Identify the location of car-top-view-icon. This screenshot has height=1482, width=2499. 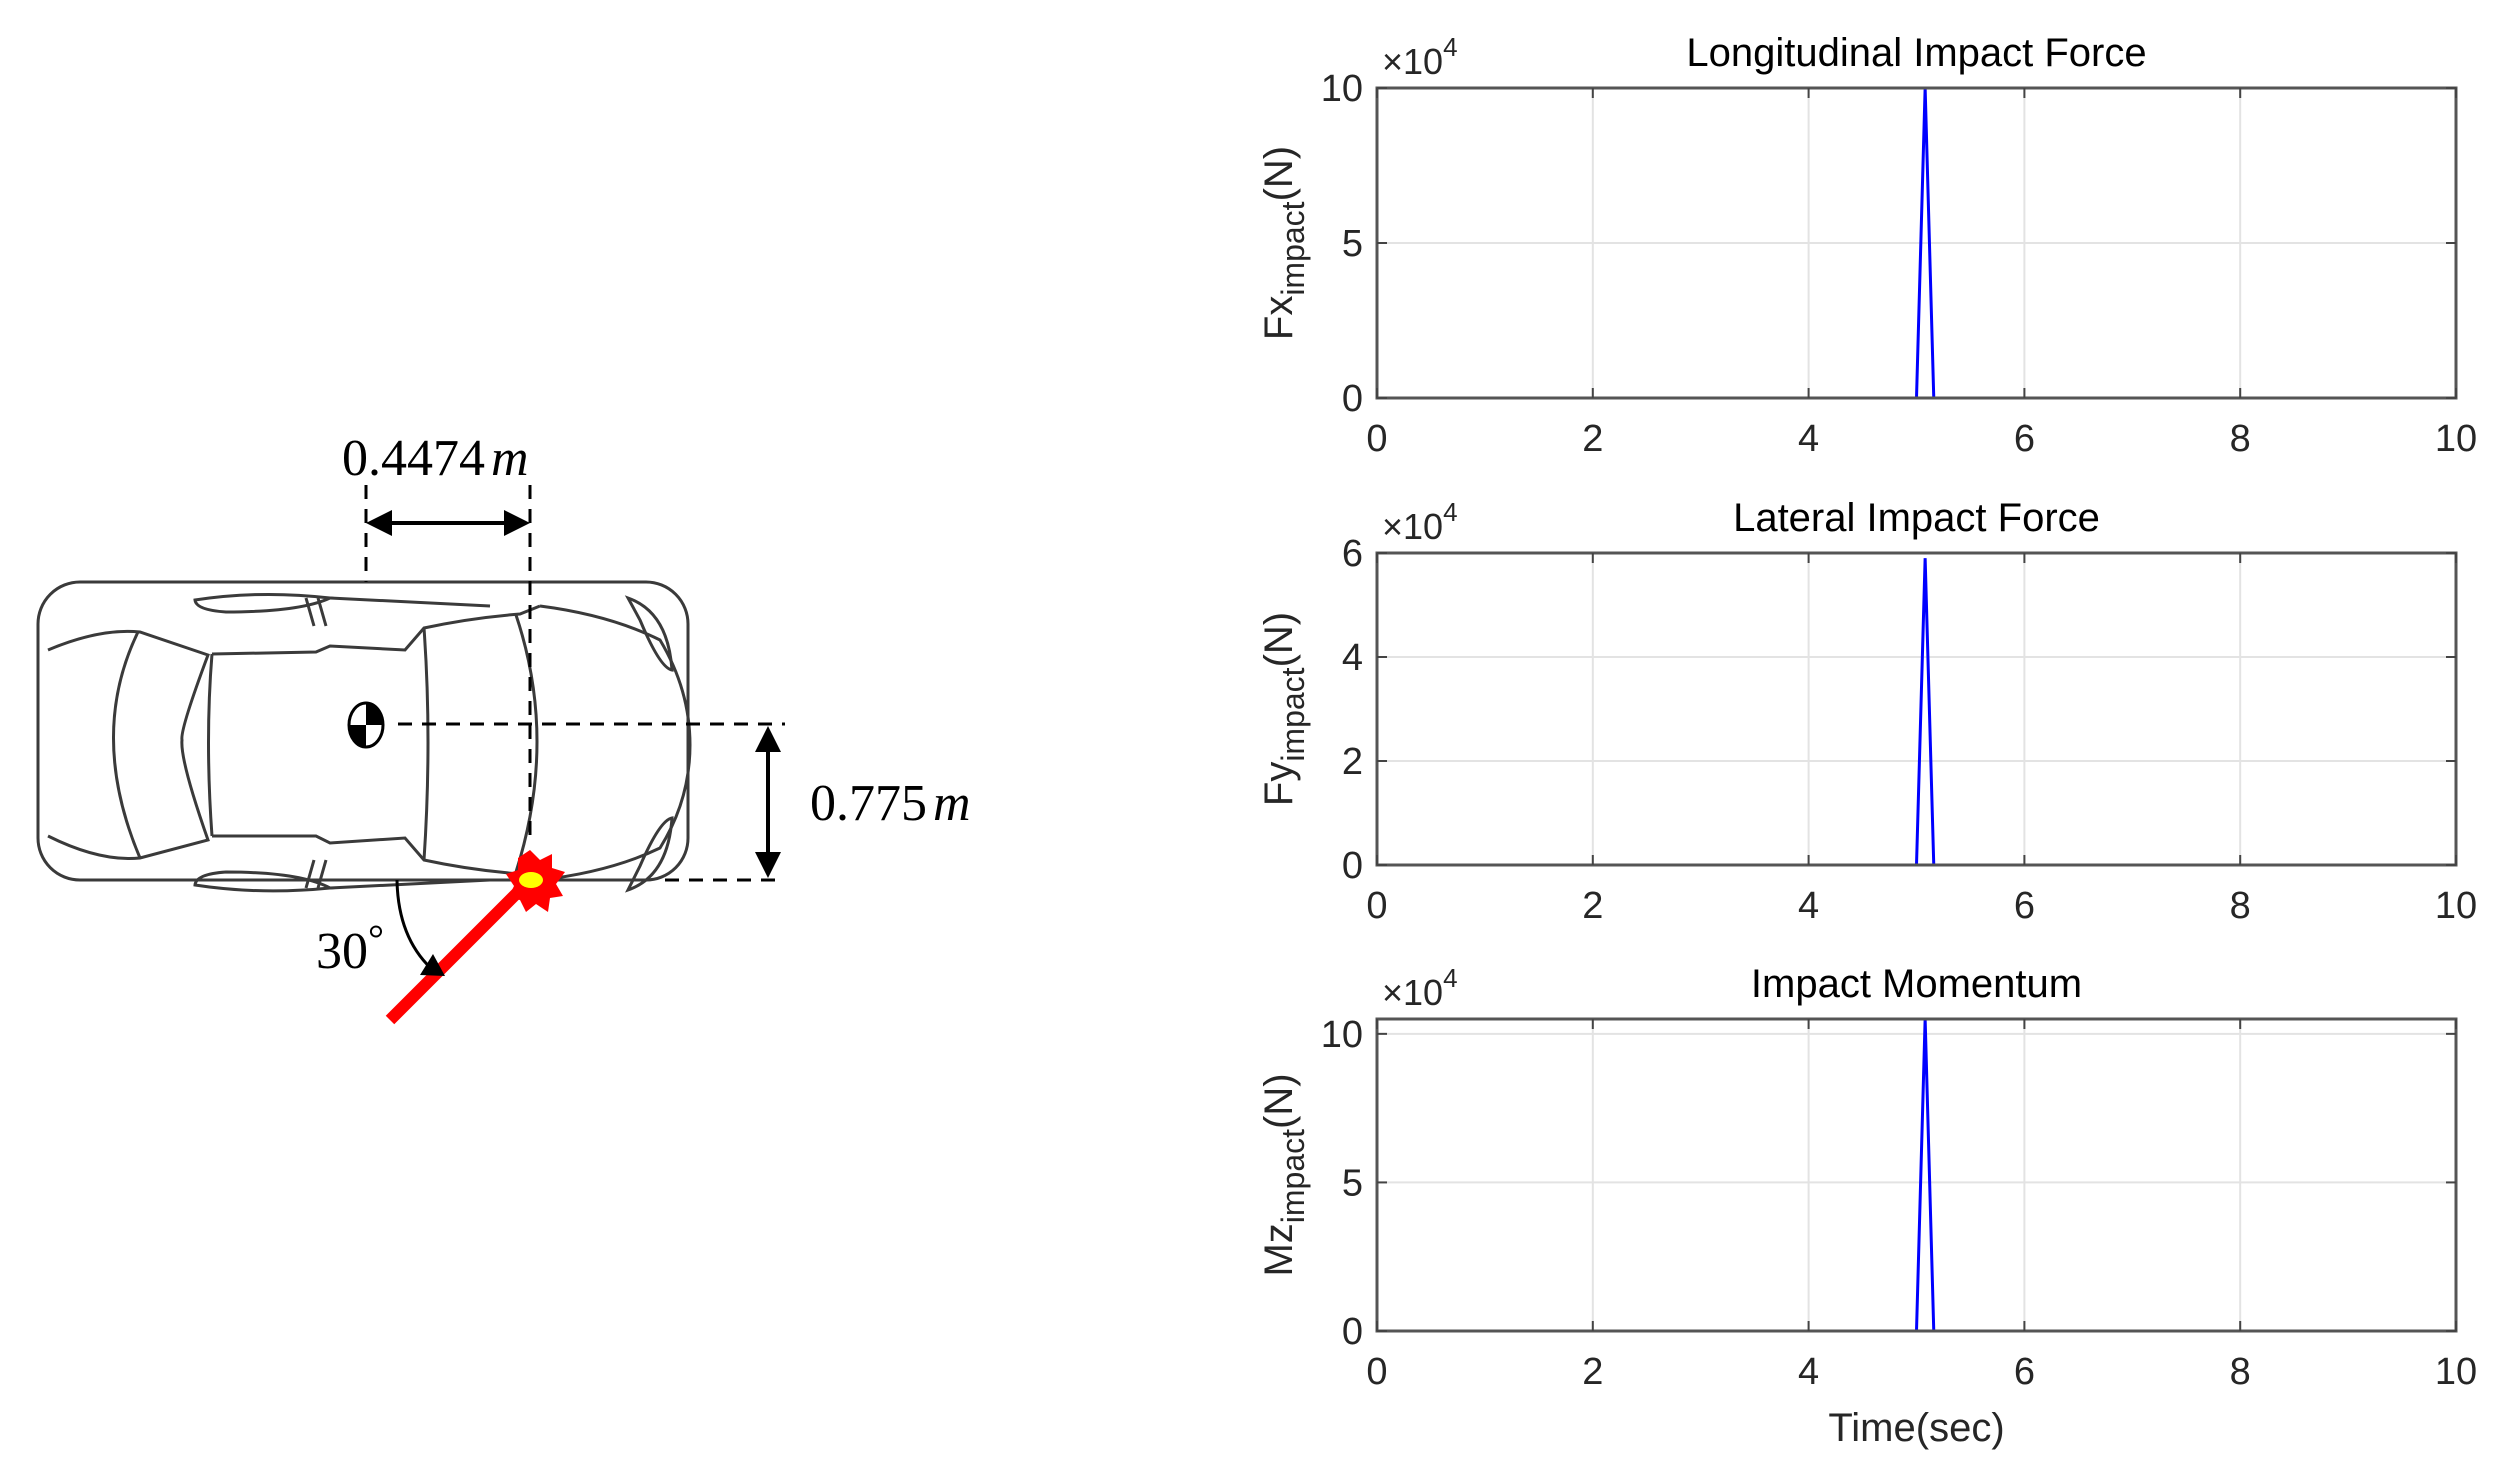
(364, 736).